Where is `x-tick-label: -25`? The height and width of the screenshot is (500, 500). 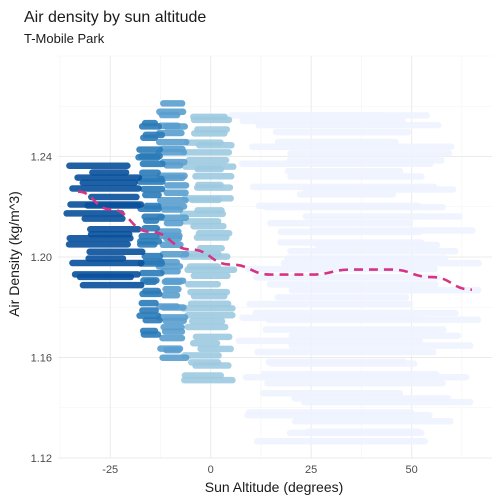 x-tick-label: -25 is located at coordinates (110, 470).